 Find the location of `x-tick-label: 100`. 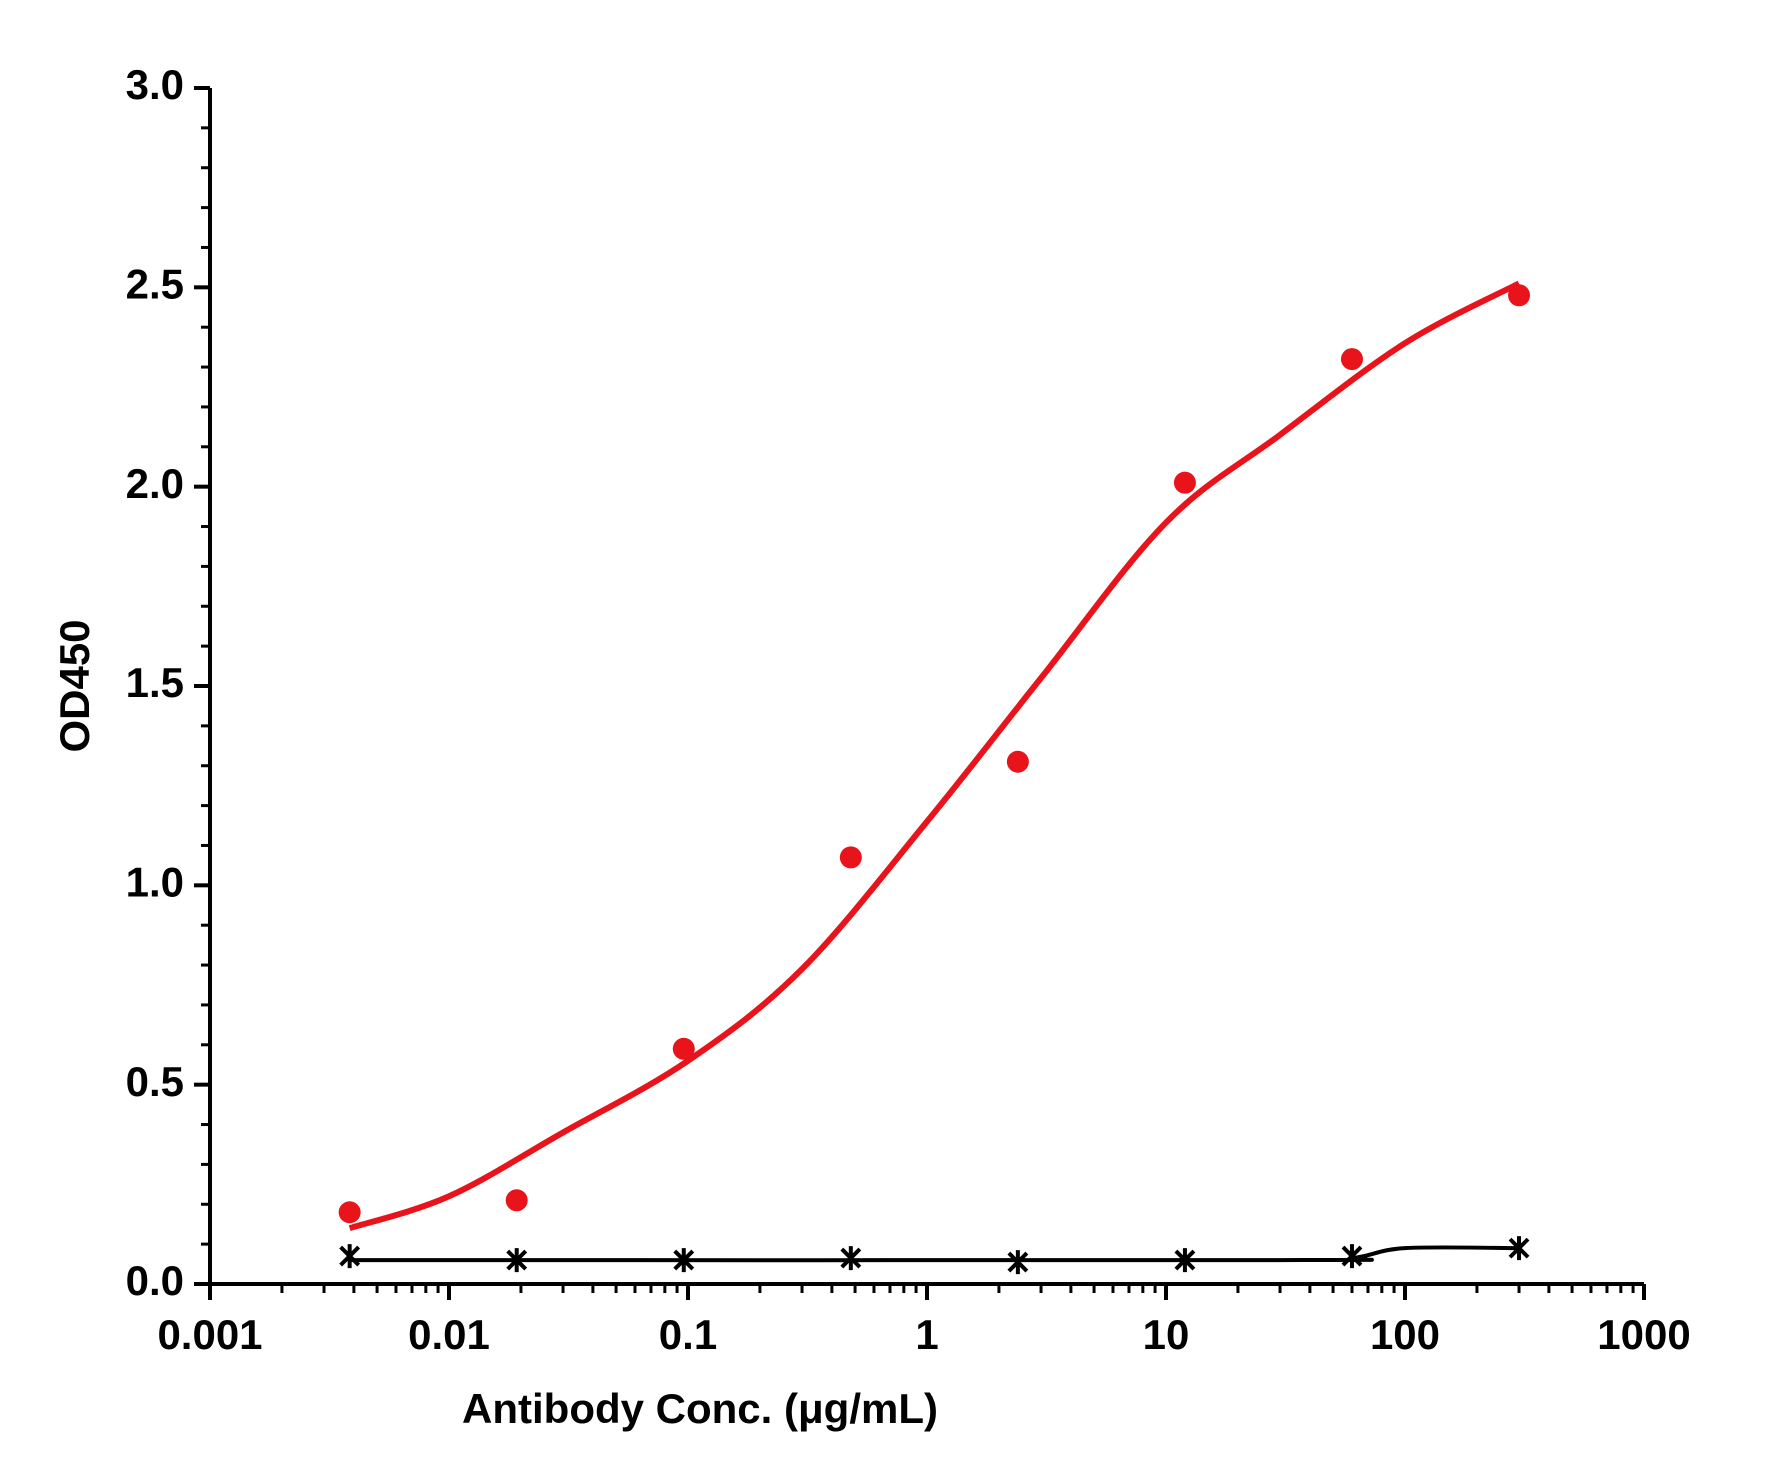

x-tick-label: 100 is located at coordinates (1405, 1334).